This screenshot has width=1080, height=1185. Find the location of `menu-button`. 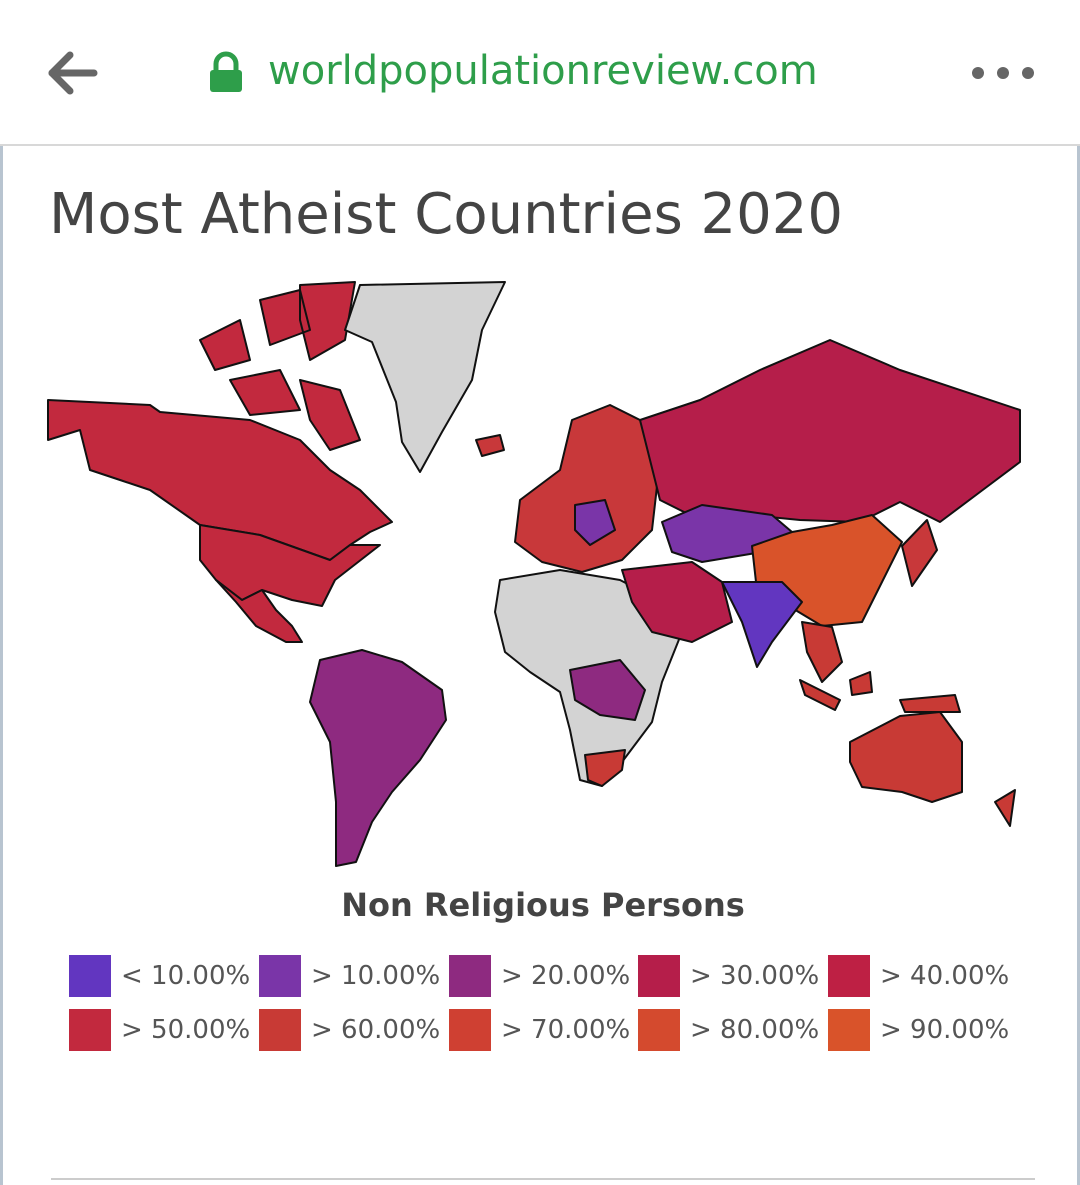

menu-button is located at coordinates (1003, 73).